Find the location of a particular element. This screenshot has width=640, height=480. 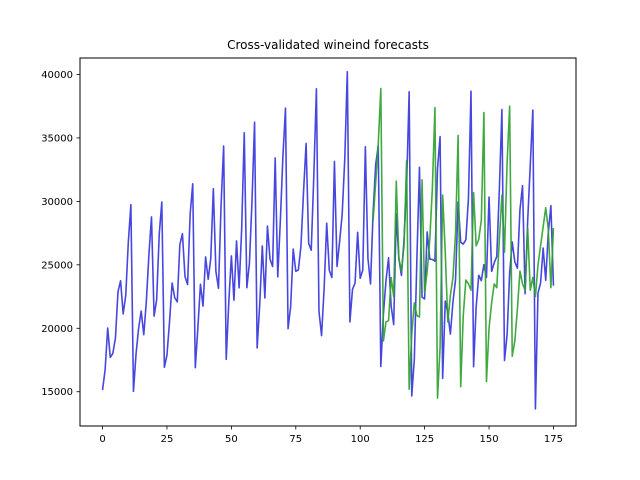

y-axis-ticks: 15000 20000 25000 30000 35000 40000 is located at coordinates (60, 234).